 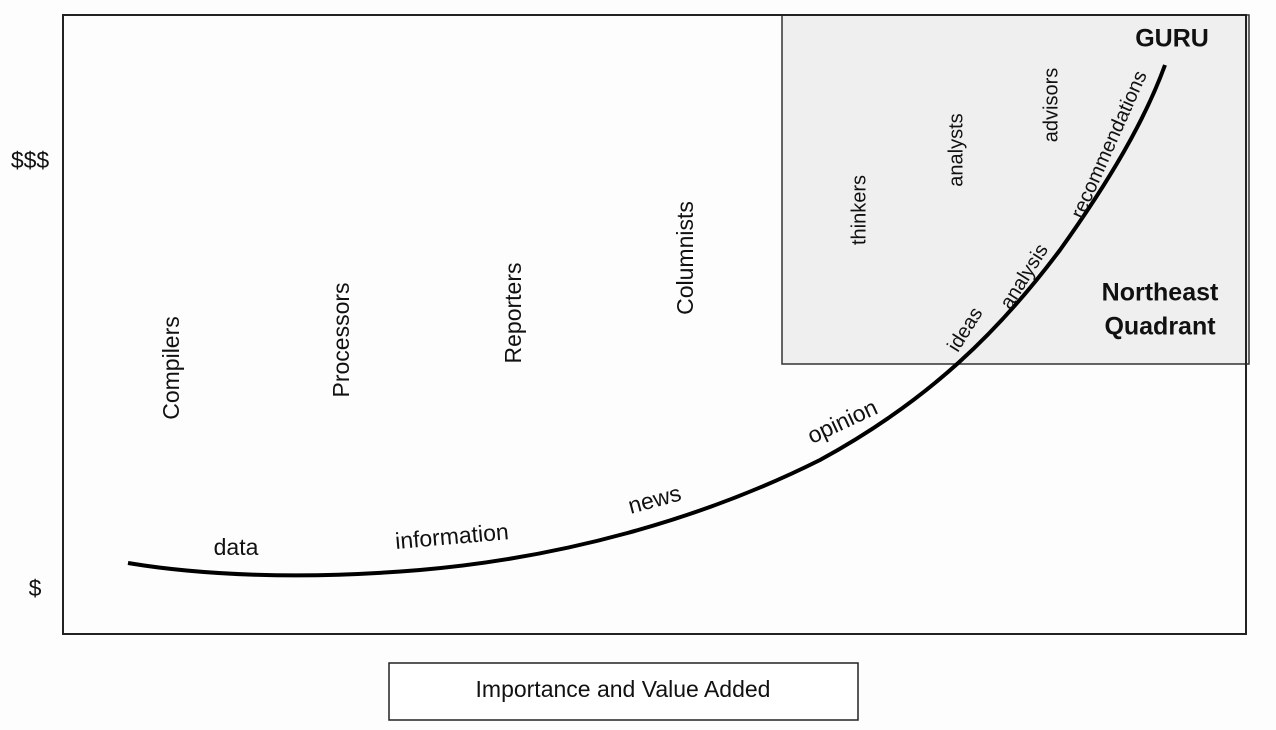 What do you see at coordinates (35, 588) in the screenshot?
I see `y-low-label: $` at bounding box center [35, 588].